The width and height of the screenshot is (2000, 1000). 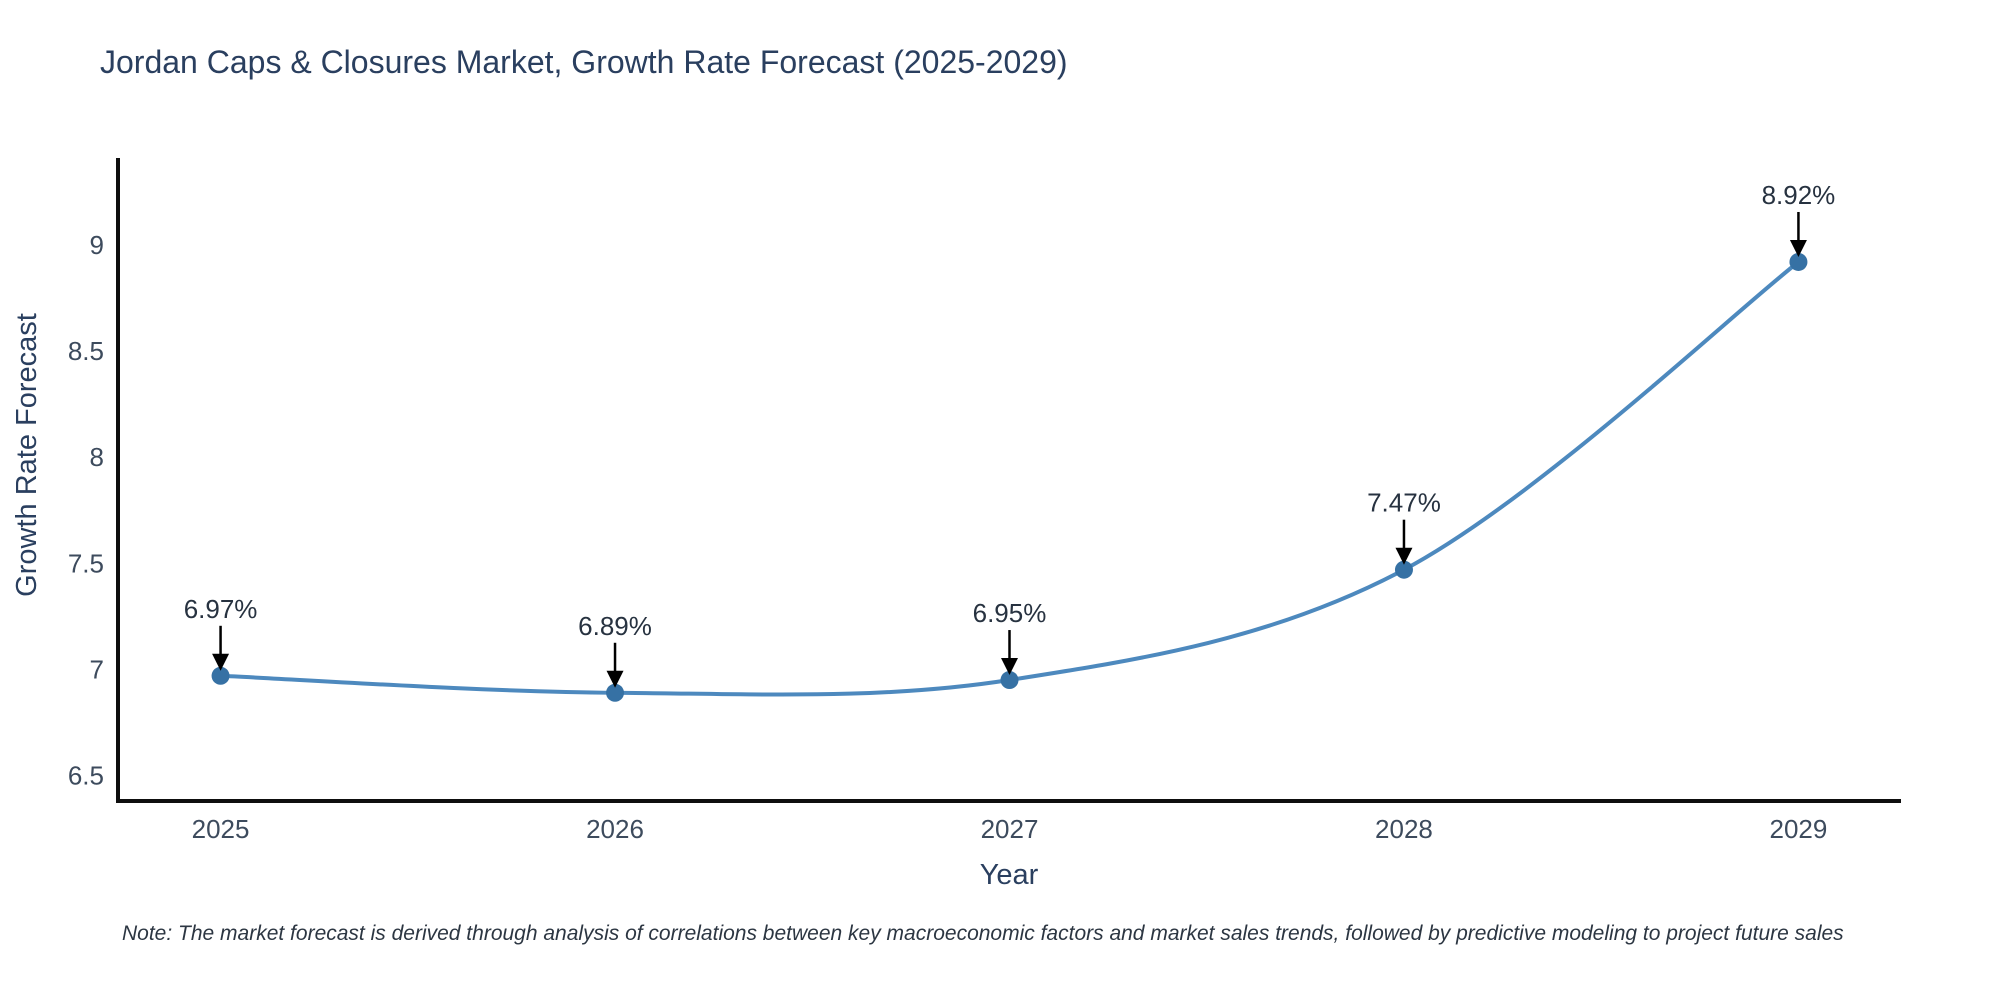 What do you see at coordinates (1799, 829) in the screenshot?
I see `x-tick-label: 2029` at bounding box center [1799, 829].